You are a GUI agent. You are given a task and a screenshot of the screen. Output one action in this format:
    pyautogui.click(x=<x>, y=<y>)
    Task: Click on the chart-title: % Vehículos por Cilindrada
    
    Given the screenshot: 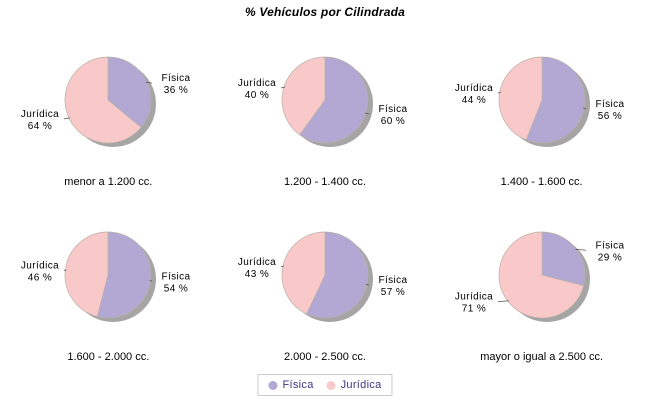 What is the action you would take?
    pyautogui.click(x=325, y=12)
    